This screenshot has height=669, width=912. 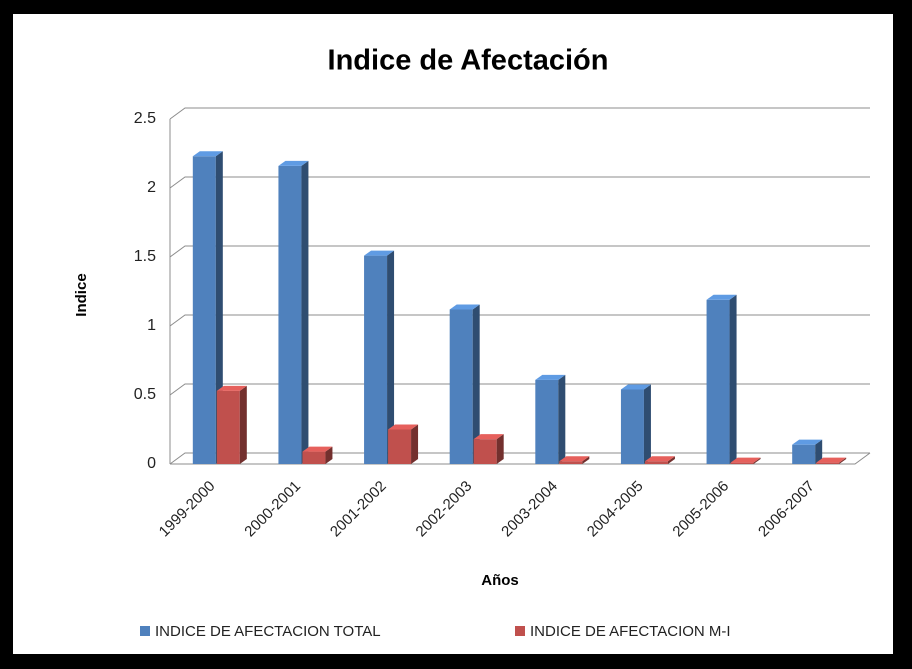 I want to click on legend-label: INDICE DE AFECTACION TOTAL, so click(x=268, y=631).